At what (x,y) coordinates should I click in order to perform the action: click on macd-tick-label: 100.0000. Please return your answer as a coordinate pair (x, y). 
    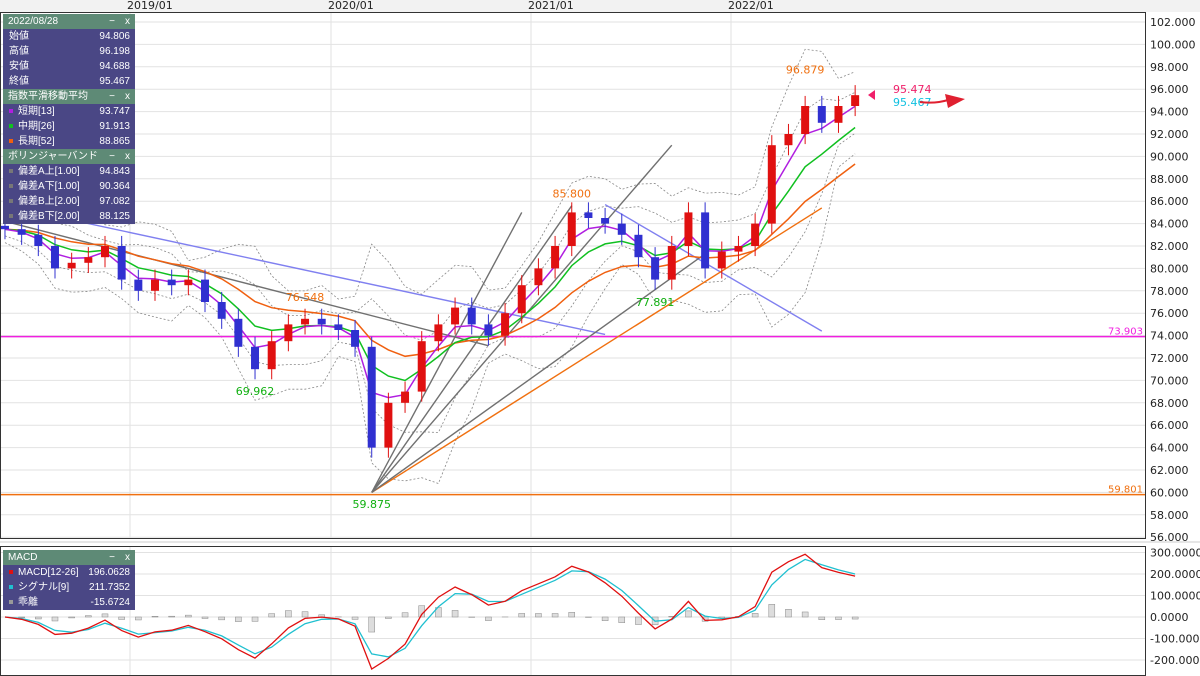
    Looking at the image, I should click on (1175, 596).